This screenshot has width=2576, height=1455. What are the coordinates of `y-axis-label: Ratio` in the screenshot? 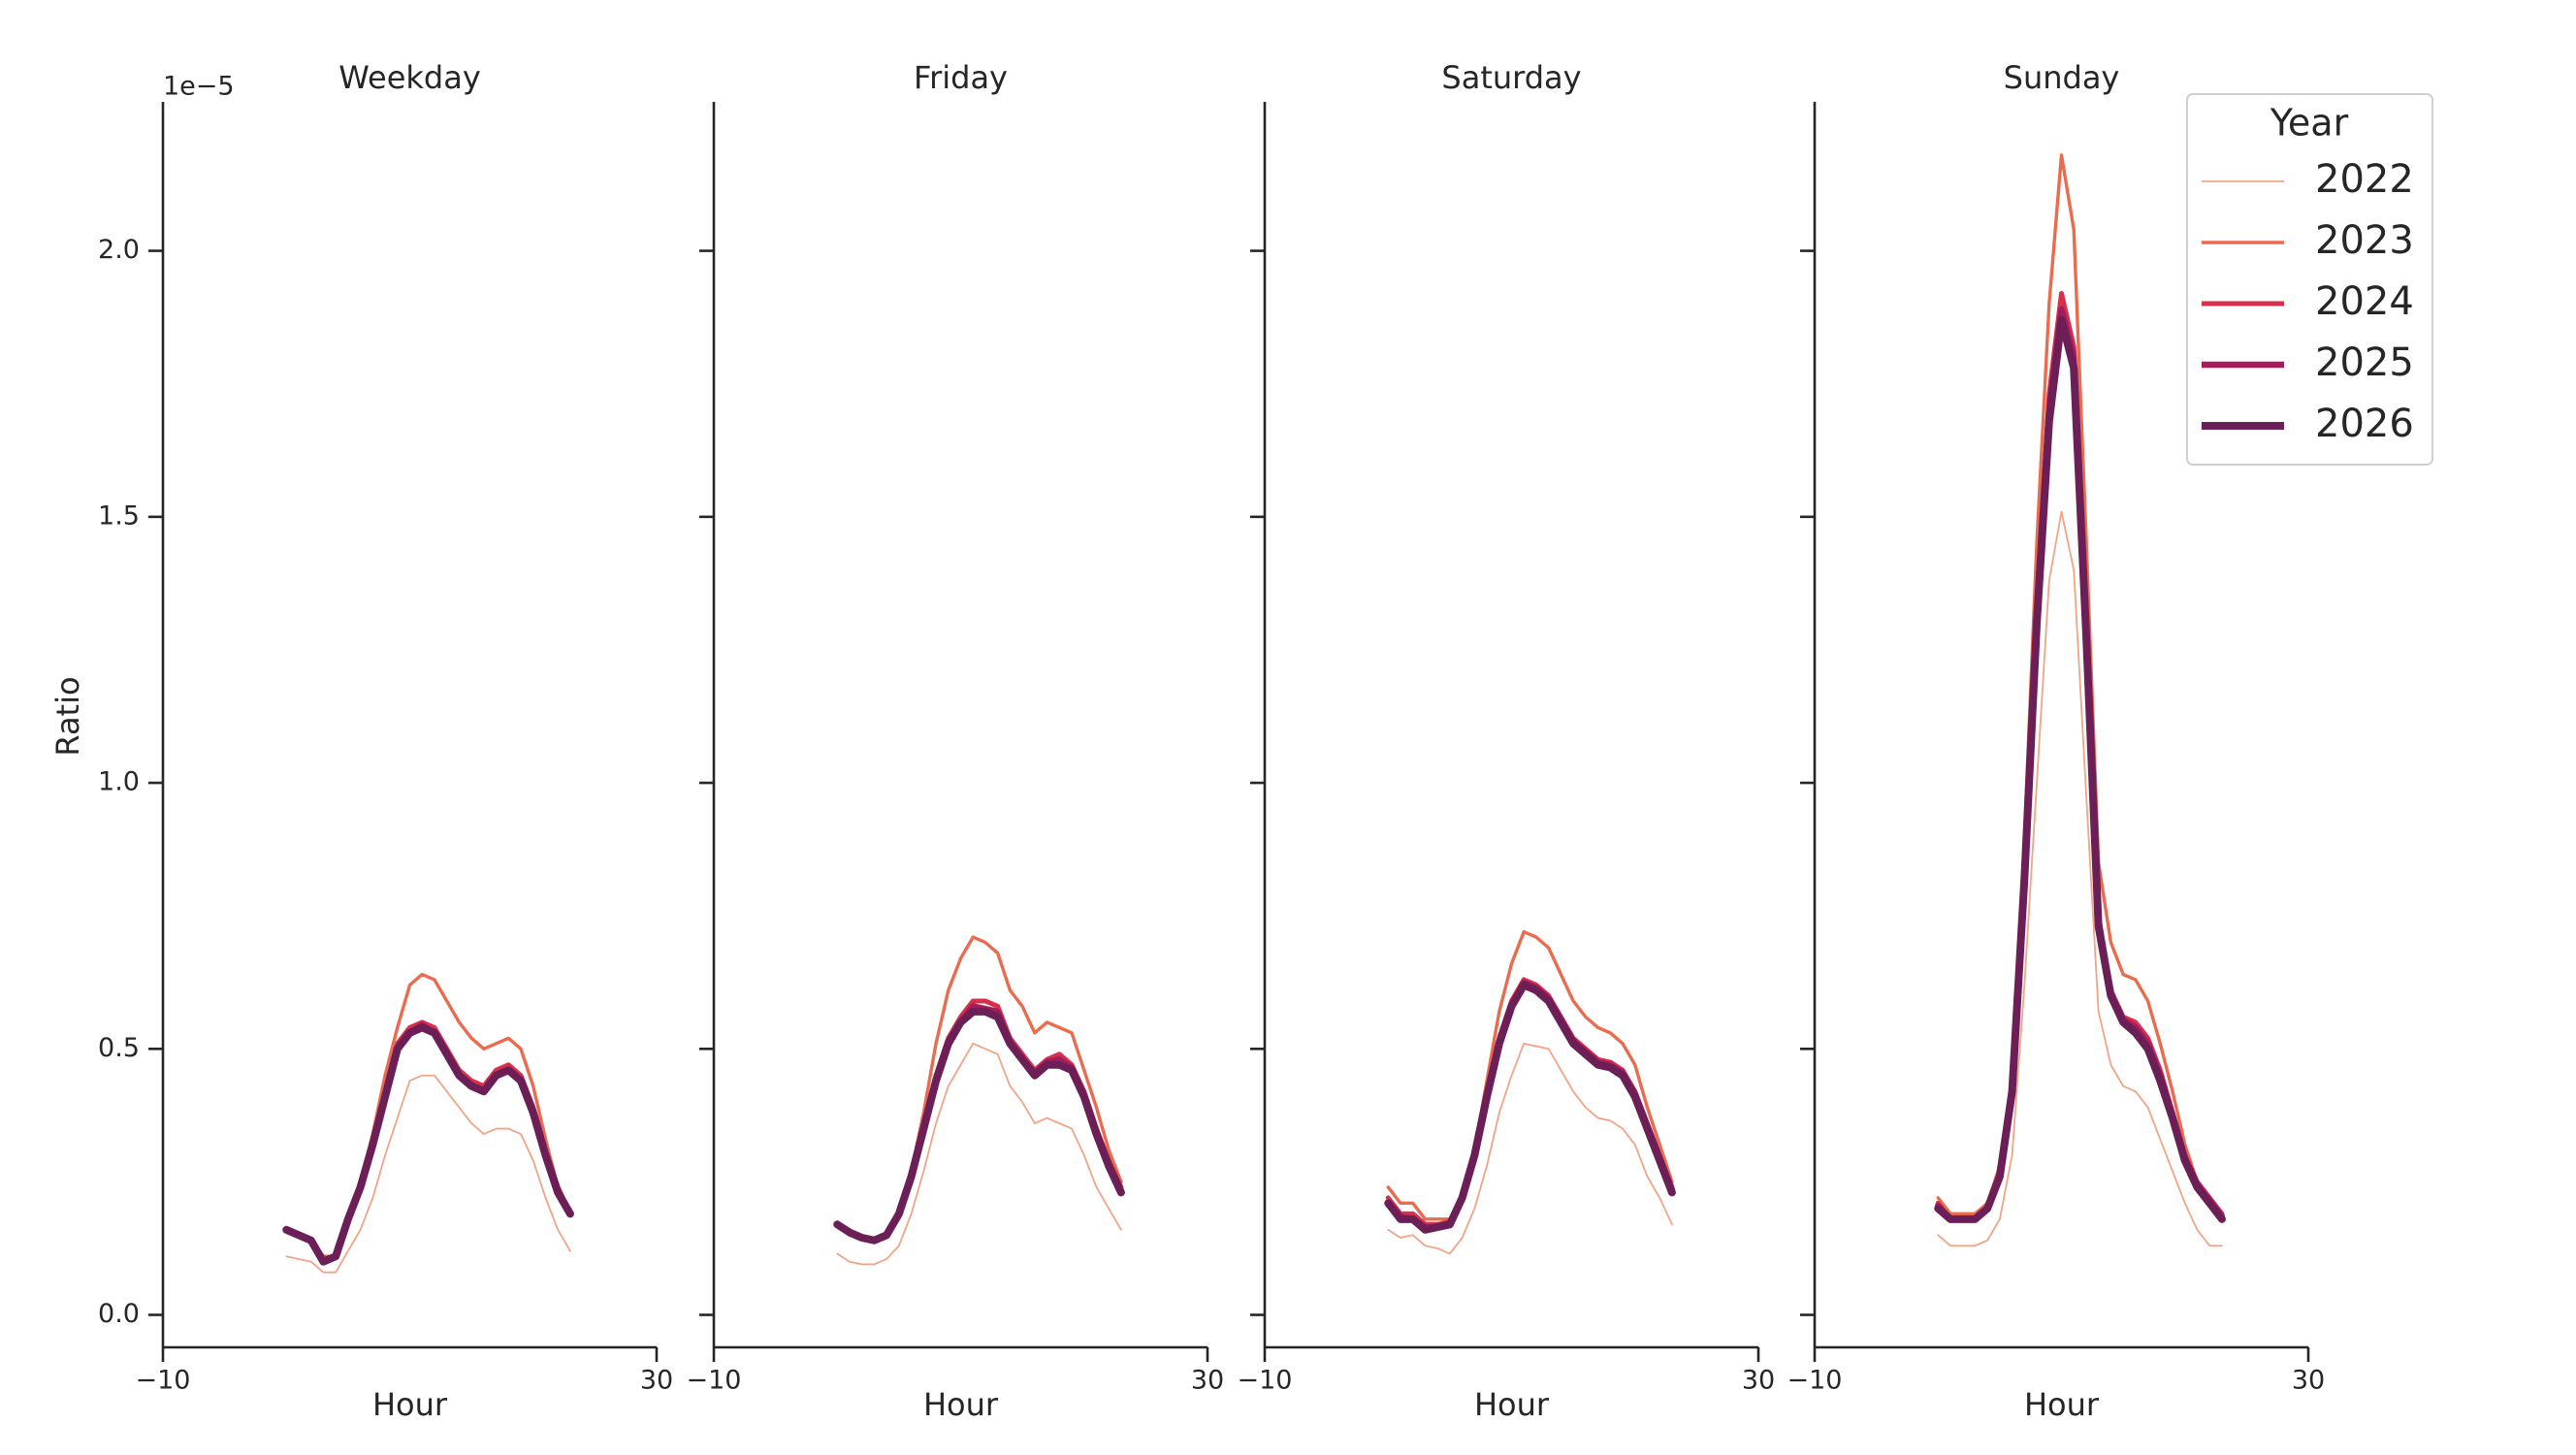 It's located at (67, 716).